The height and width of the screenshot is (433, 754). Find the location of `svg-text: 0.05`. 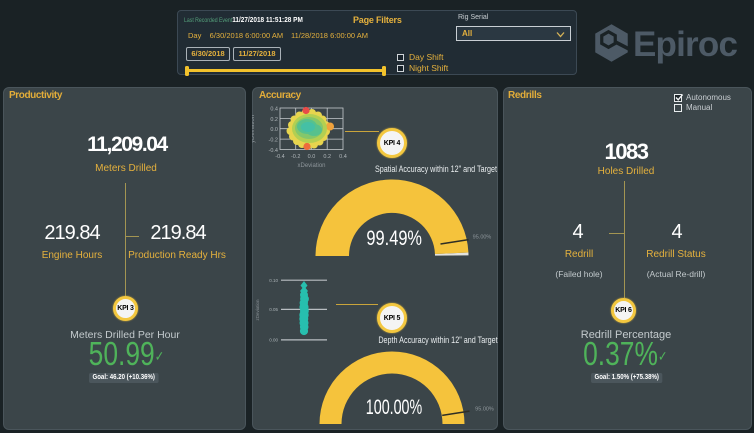

svg-text: 0.05 is located at coordinates (273, 309).